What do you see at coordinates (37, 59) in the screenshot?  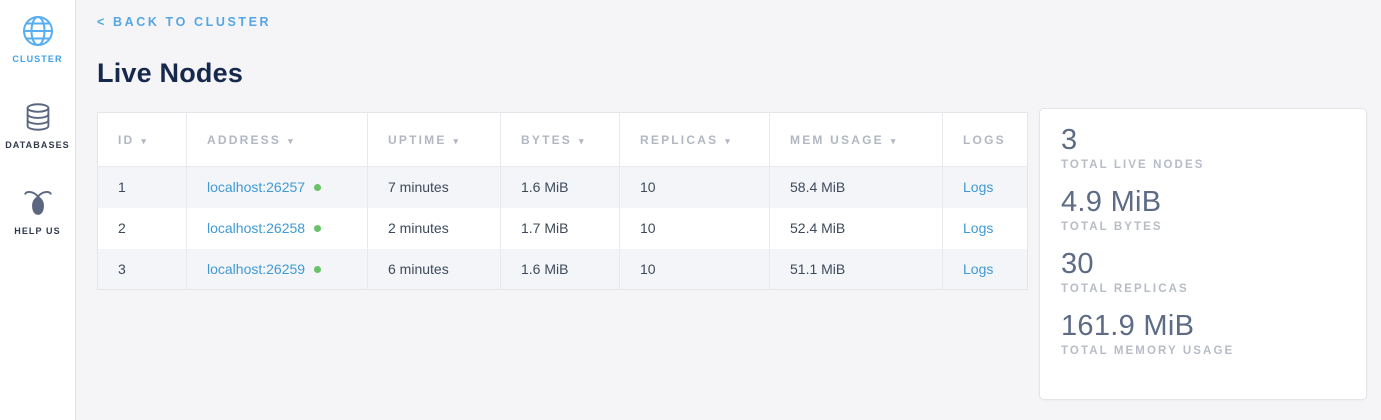 I see `sidebar-item-label: CLUSTER` at bounding box center [37, 59].